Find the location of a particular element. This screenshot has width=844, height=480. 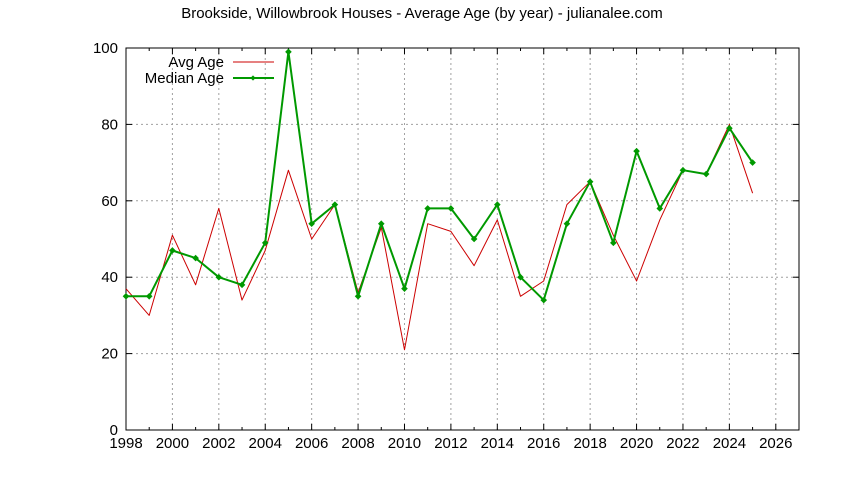

x-tick-label: 2022 is located at coordinates (682, 443).